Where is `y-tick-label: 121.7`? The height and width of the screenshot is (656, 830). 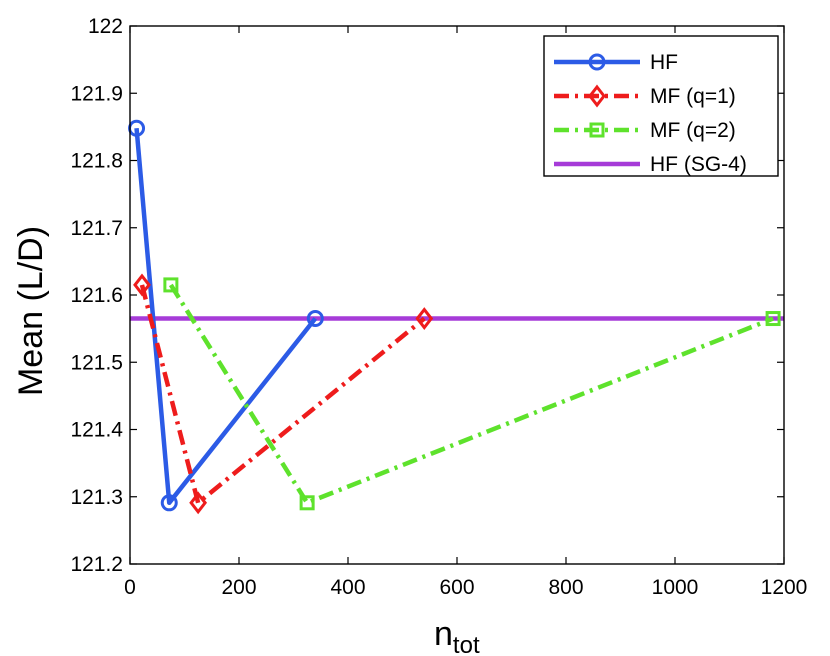 y-tick-label: 121.7 is located at coordinates (96, 228).